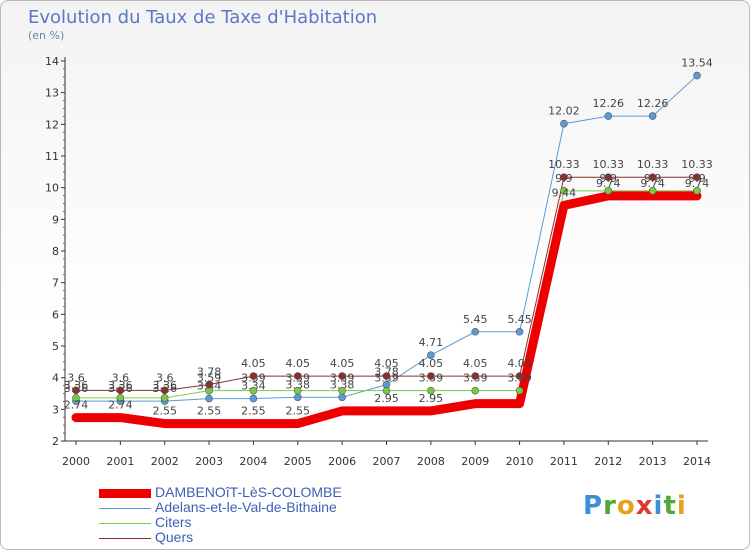  What do you see at coordinates (55, 219) in the screenshot?
I see `y-tick-label: 9` at bounding box center [55, 219].